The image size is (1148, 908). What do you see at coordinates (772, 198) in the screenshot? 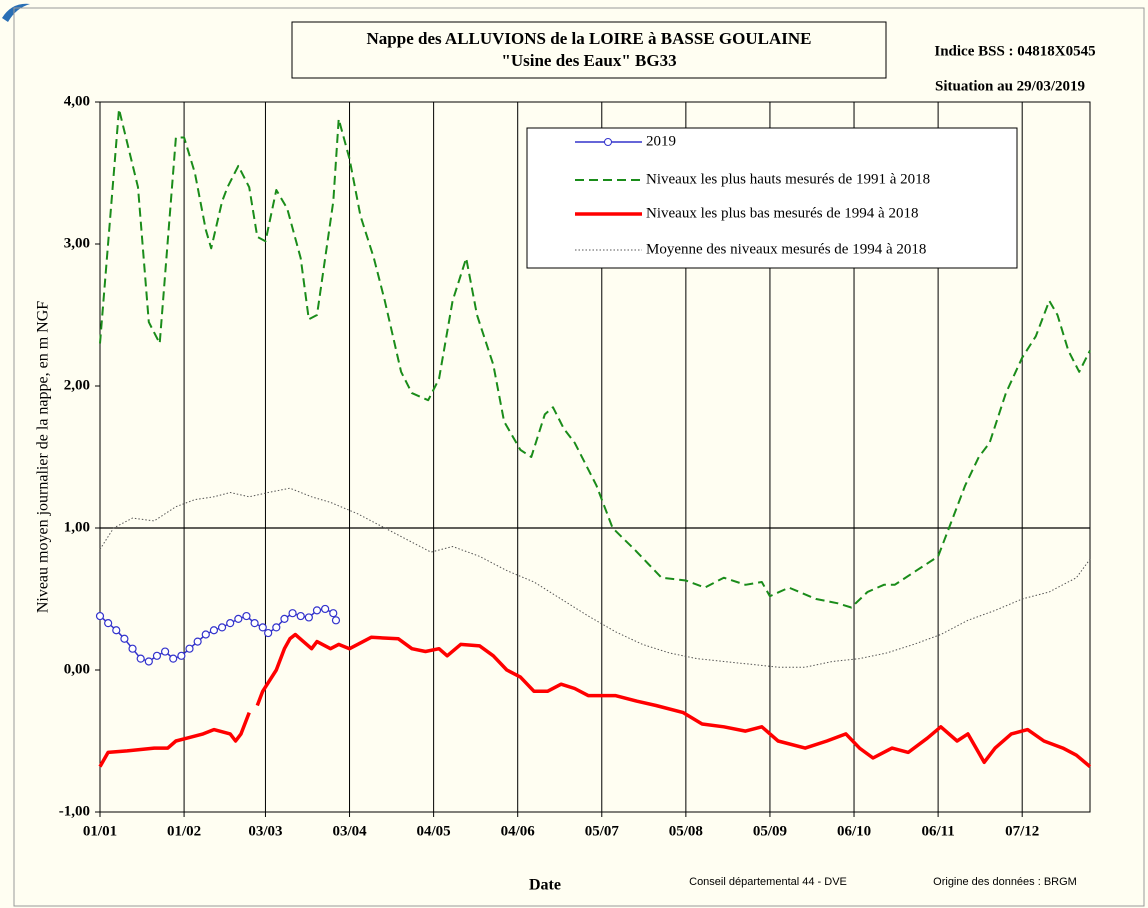
I see `legend` at bounding box center [772, 198].